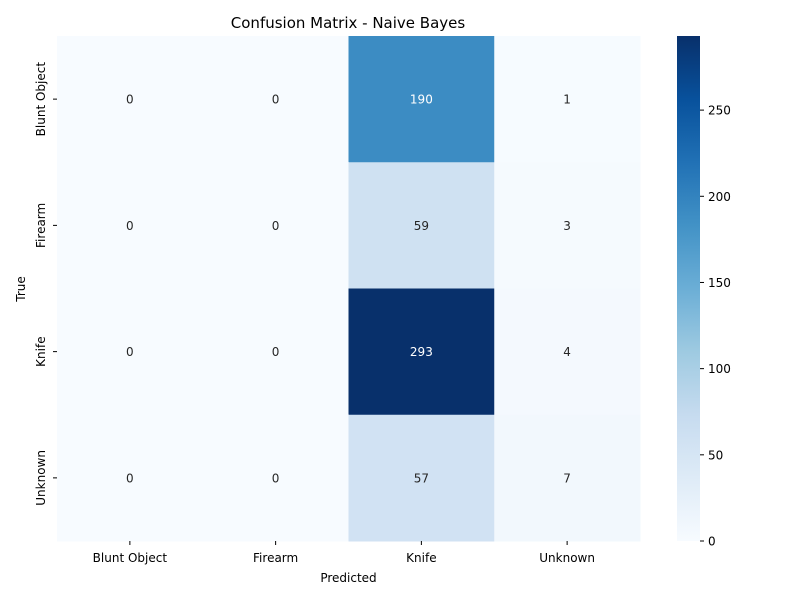  Describe the element at coordinates (719, 197) in the screenshot. I see `colorbar-tick-label: 200` at that location.